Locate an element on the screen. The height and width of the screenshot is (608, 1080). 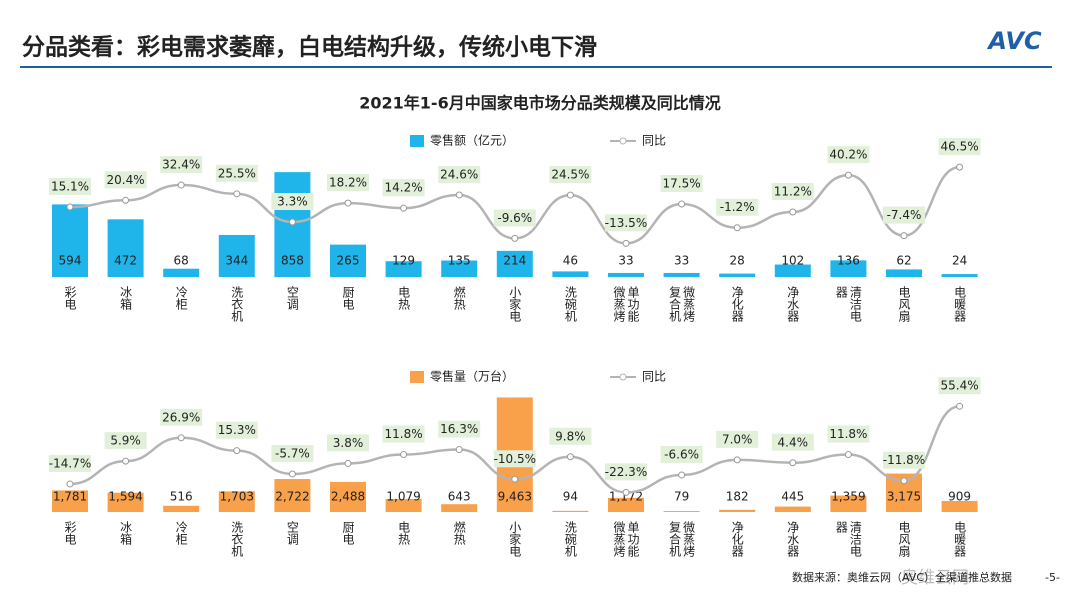
legend-label: 同比 is located at coordinates (654, 141).